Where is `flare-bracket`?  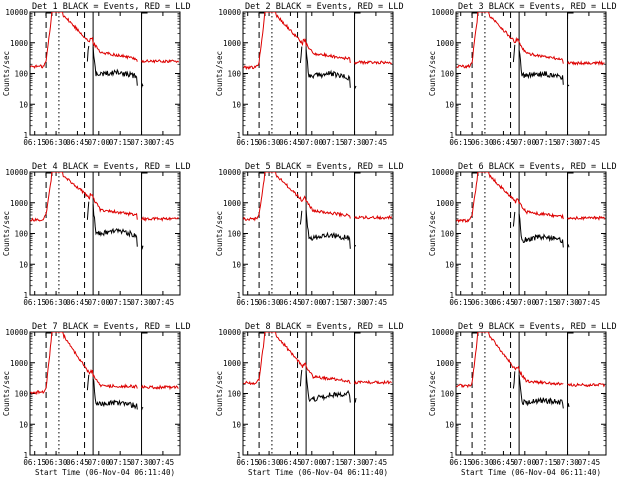
flare-bracket is located at coordinates (475, 14).